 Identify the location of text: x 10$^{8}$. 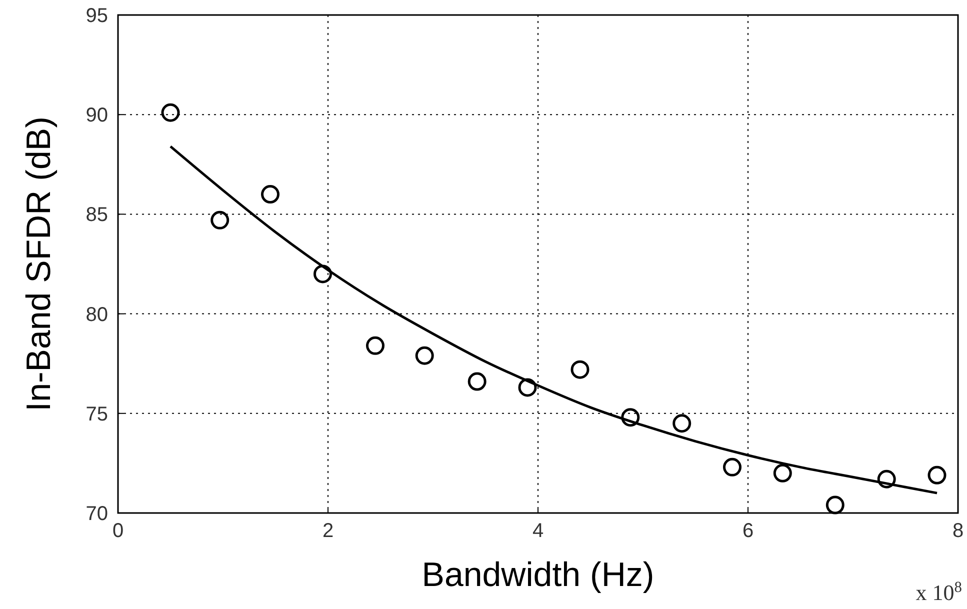
(939, 591).